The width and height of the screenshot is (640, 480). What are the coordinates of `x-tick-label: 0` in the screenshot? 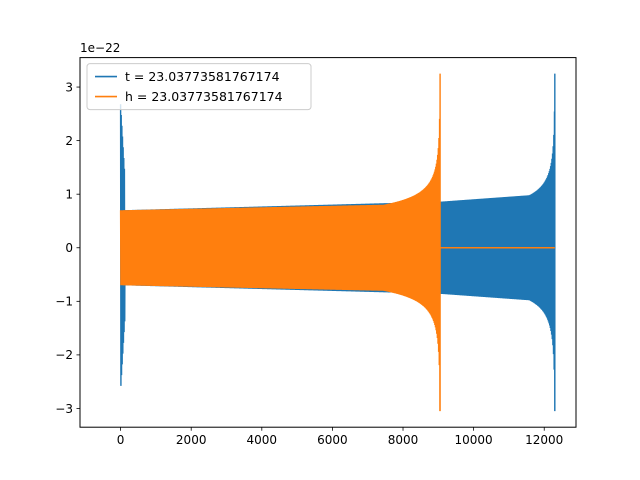 It's located at (121, 440).